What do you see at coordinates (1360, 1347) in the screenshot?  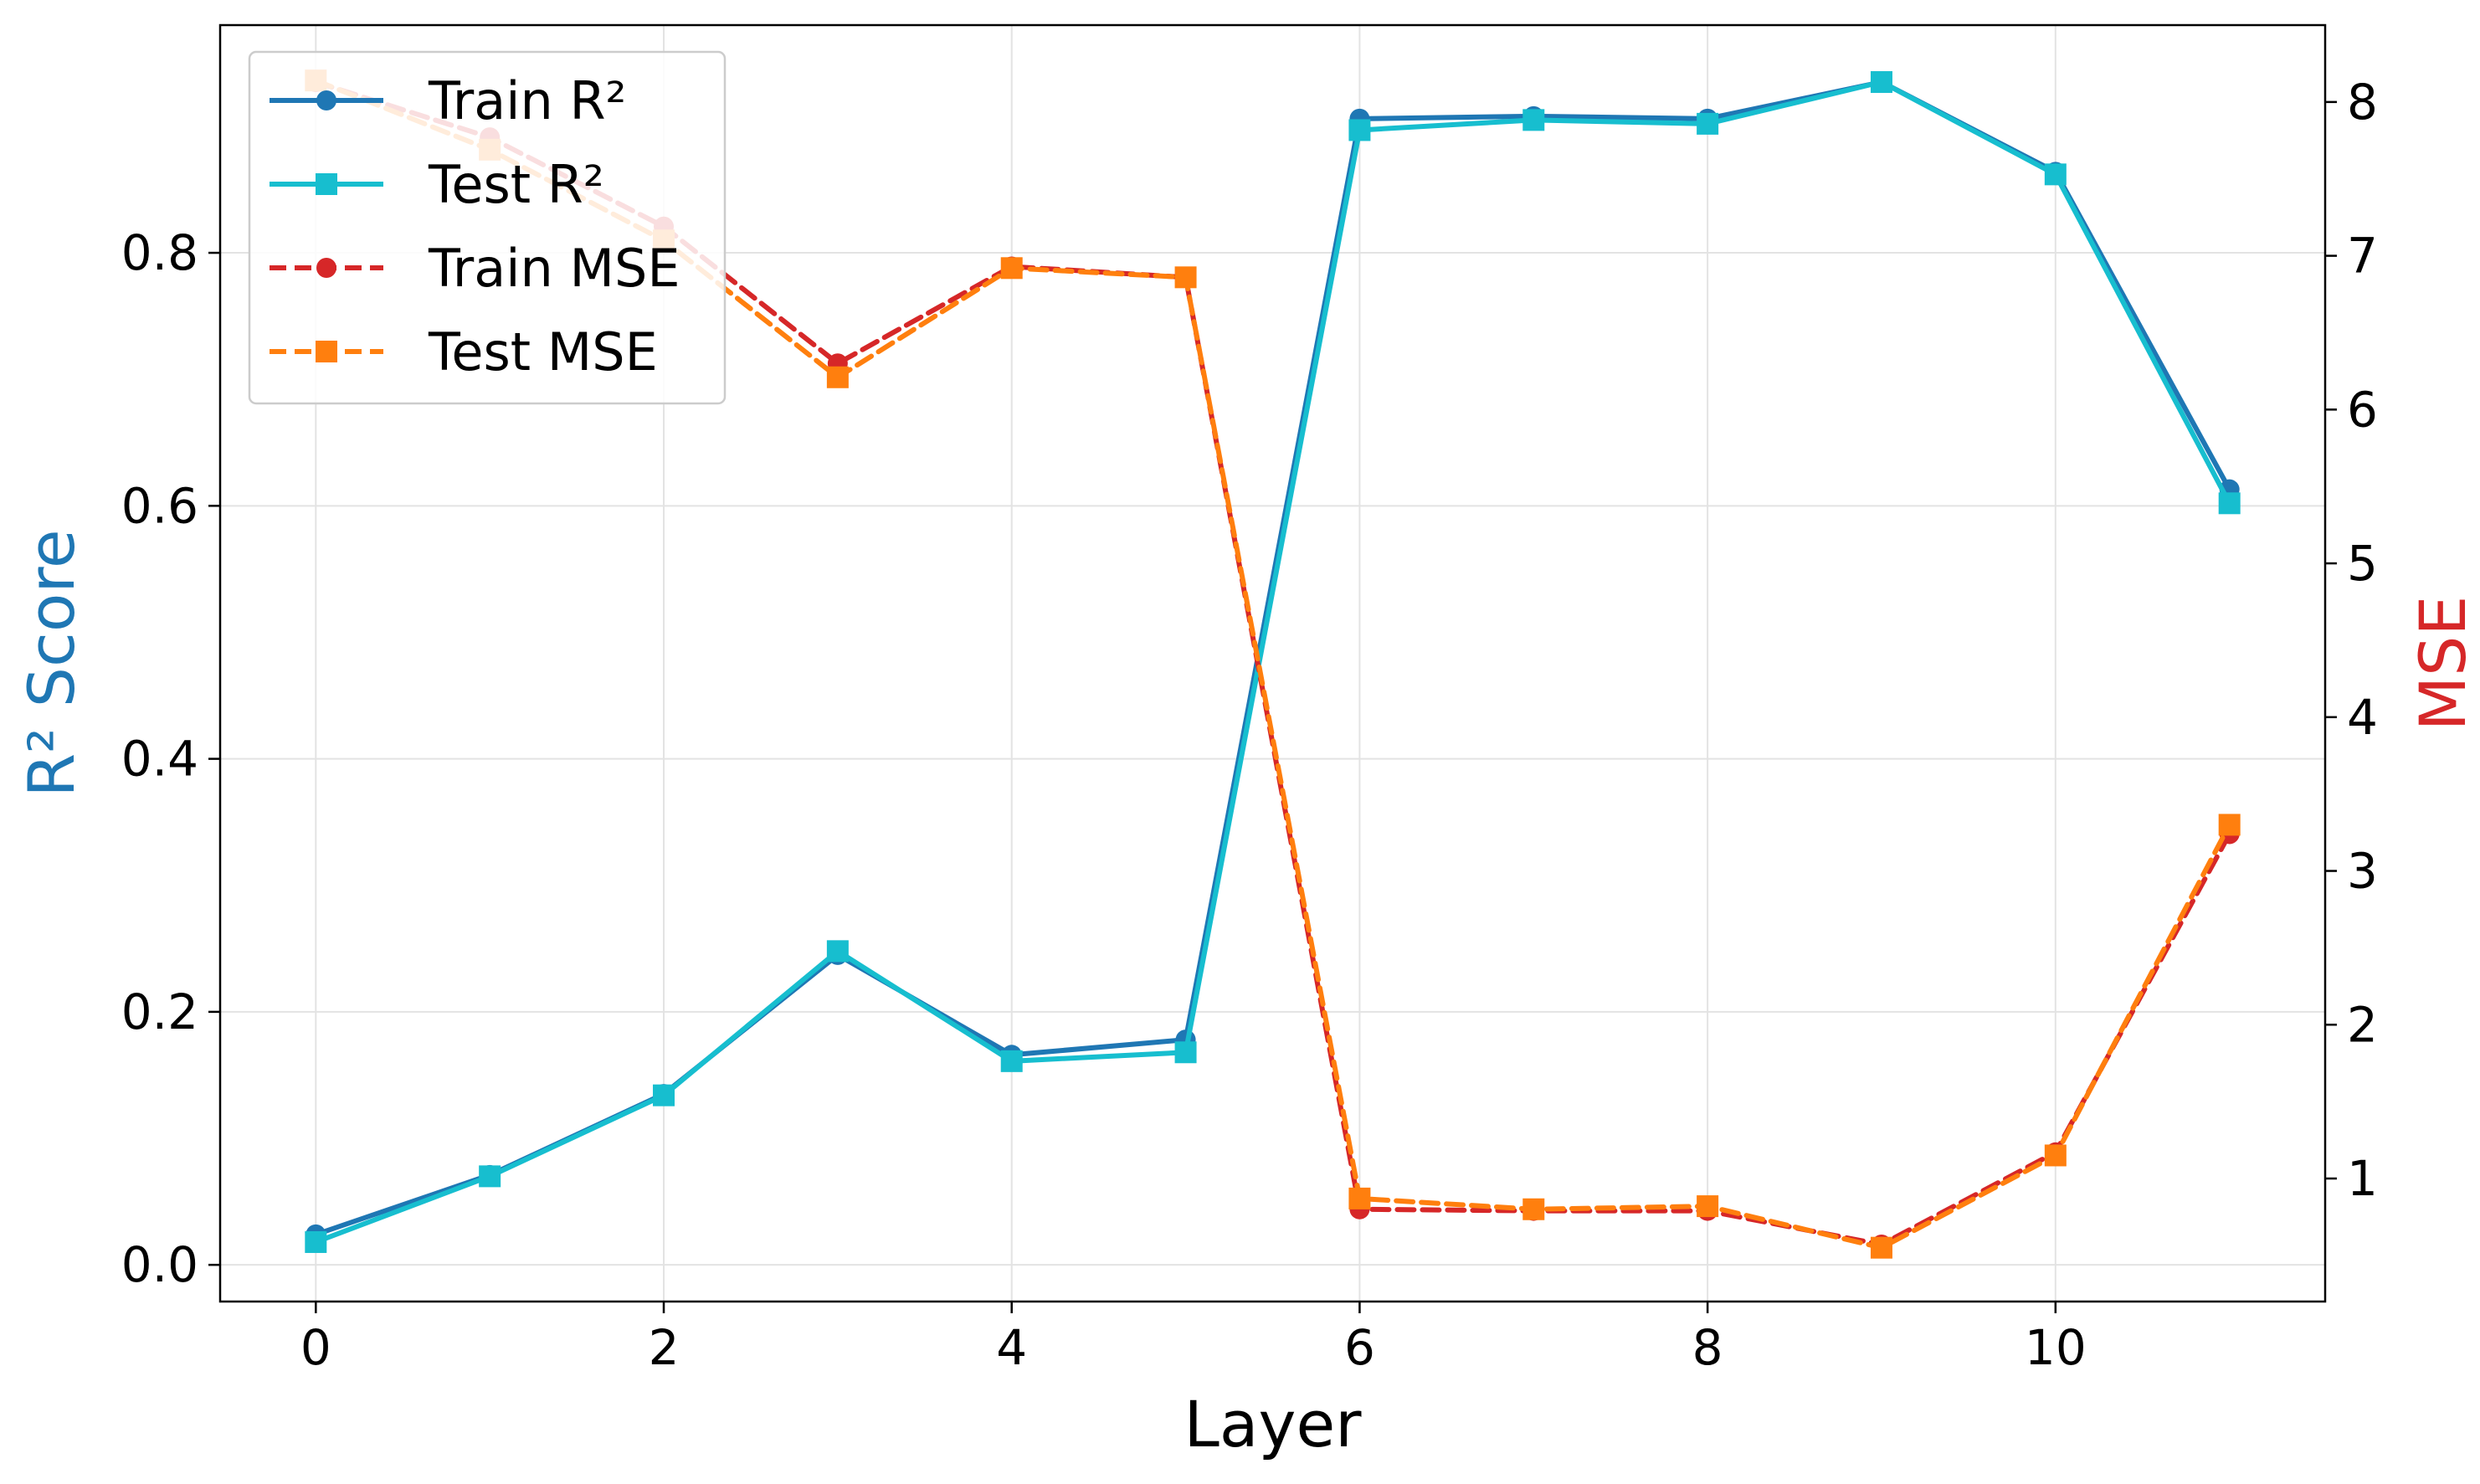 I see `x-tick-label: 6` at bounding box center [1360, 1347].